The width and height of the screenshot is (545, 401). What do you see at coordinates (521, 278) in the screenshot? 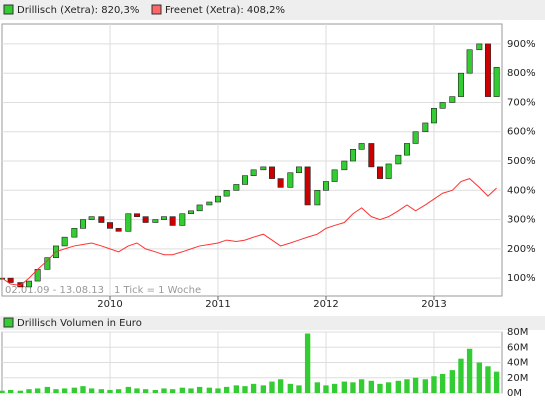
I see `y-tick-label: 100%` at bounding box center [521, 278].